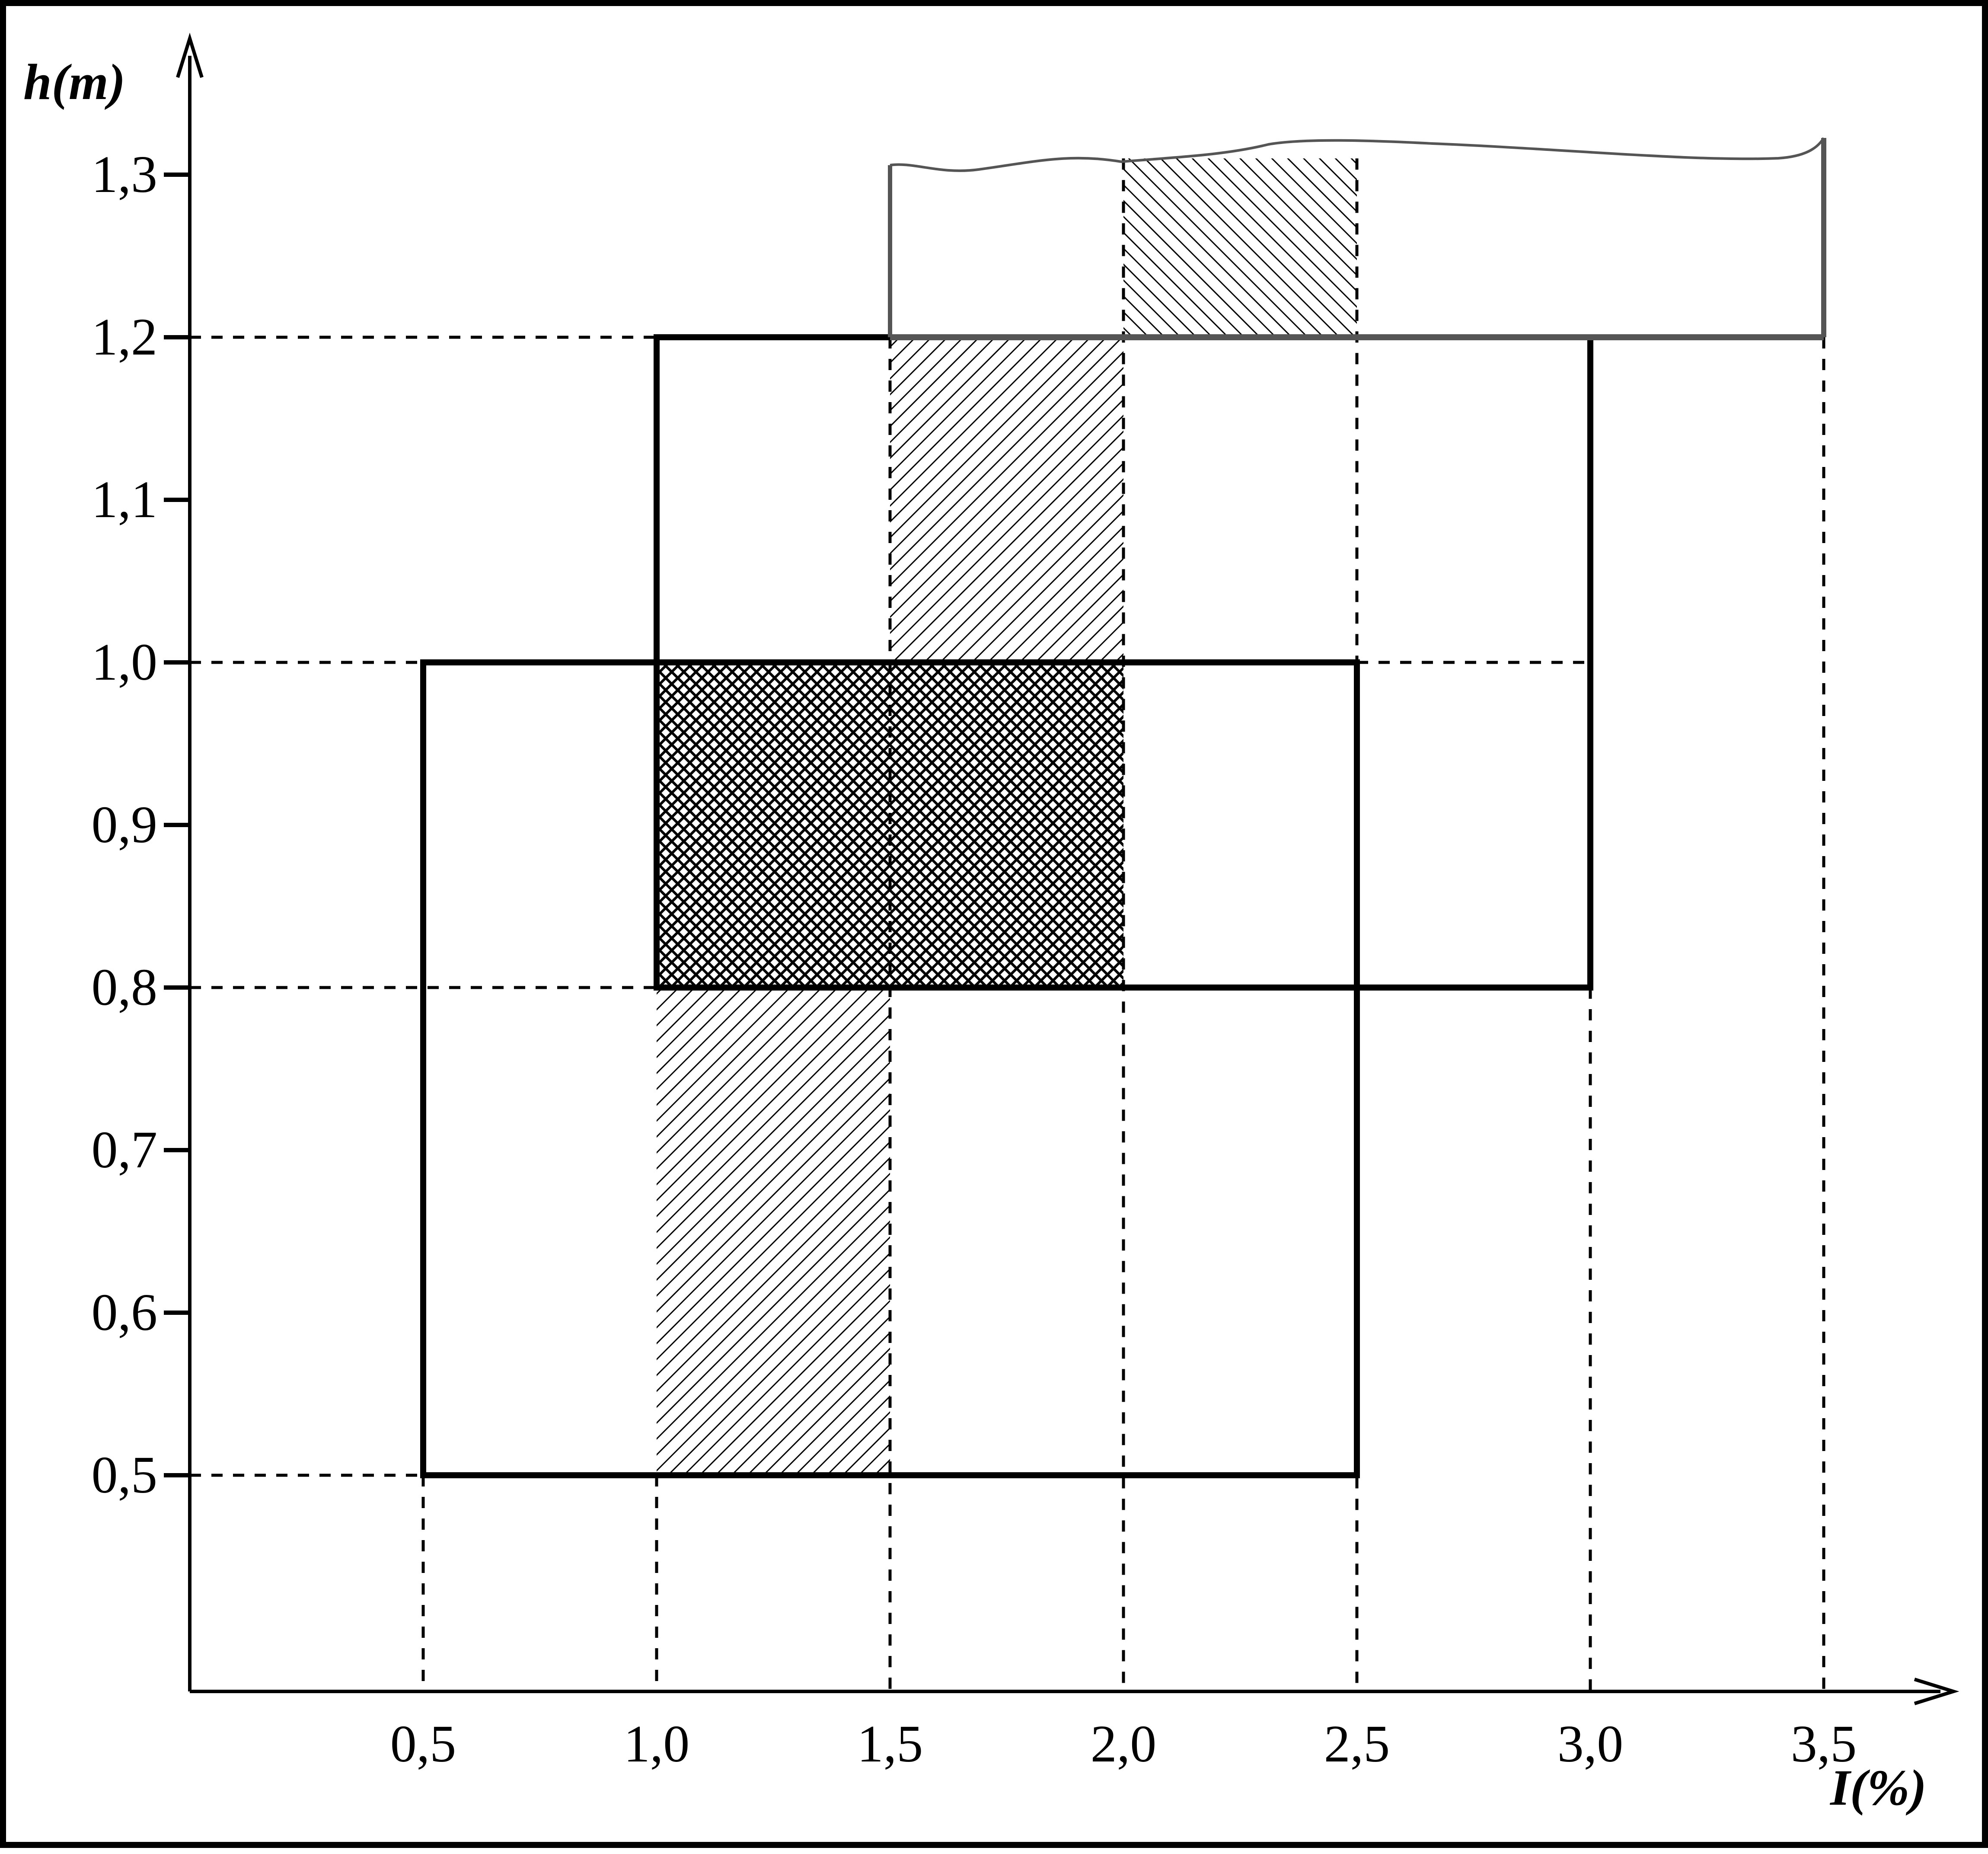 Image resolution: width=1988 pixels, height=1854 pixels. What do you see at coordinates (1124, 1744) in the screenshot?
I see `x-tick-label-4: 2,0` at bounding box center [1124, 1744].